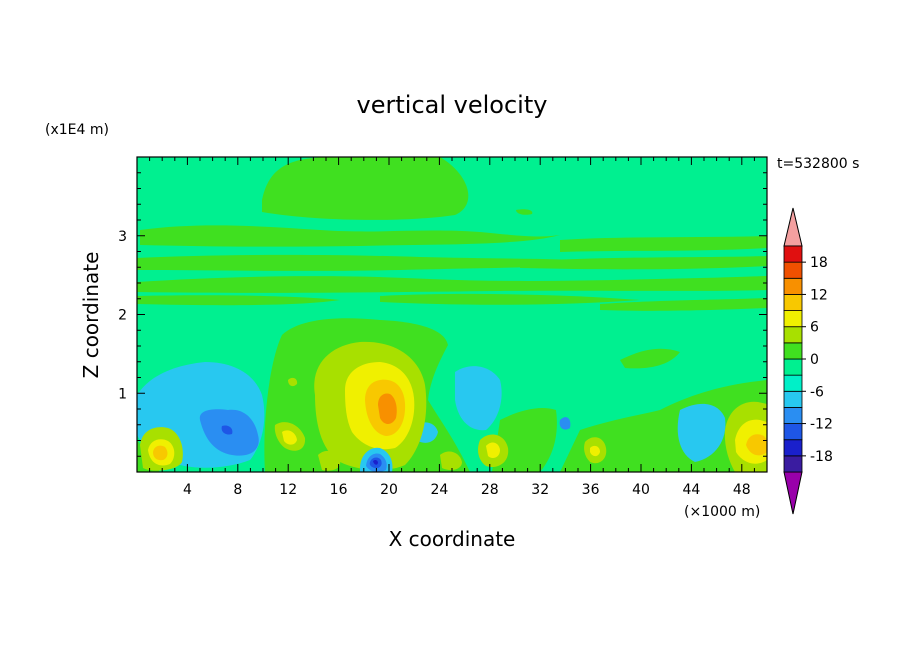 This screenshot has height=654, width=904. I want to click on colorbar-extend-high, so click(793, 227).